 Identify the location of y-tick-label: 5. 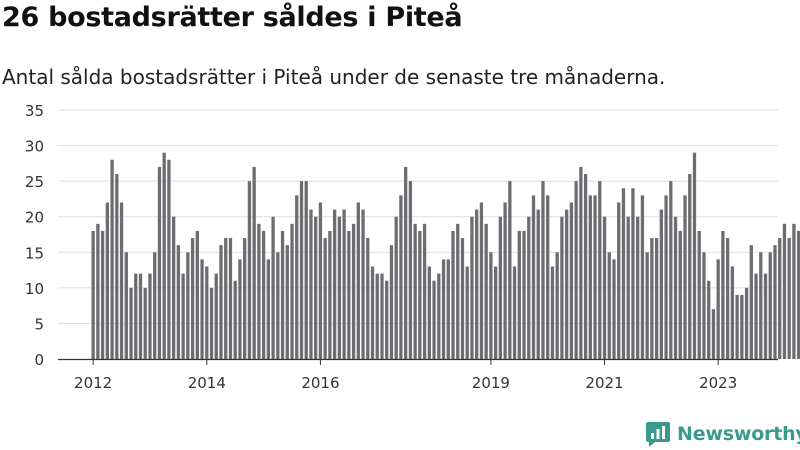
(39, 324).